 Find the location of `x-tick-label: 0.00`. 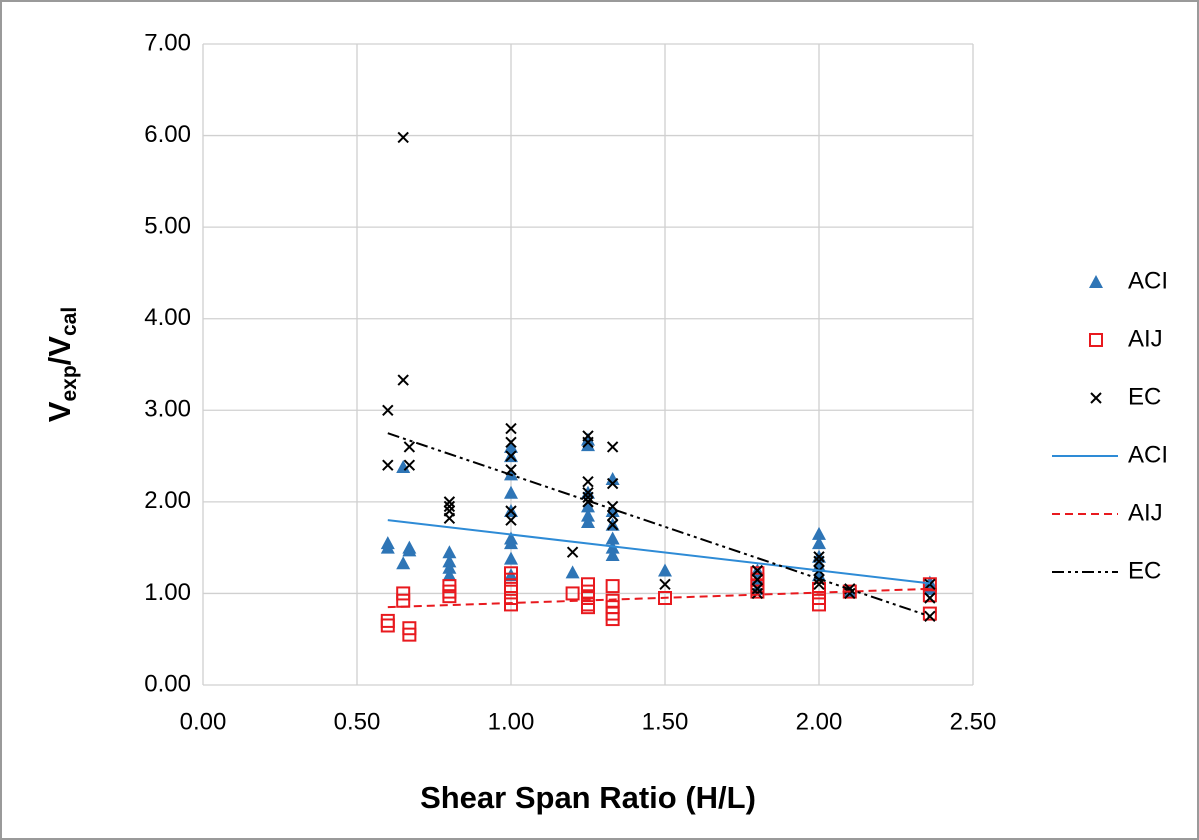

x-tick-label: 0.00 is located at coordinates (203, 721).